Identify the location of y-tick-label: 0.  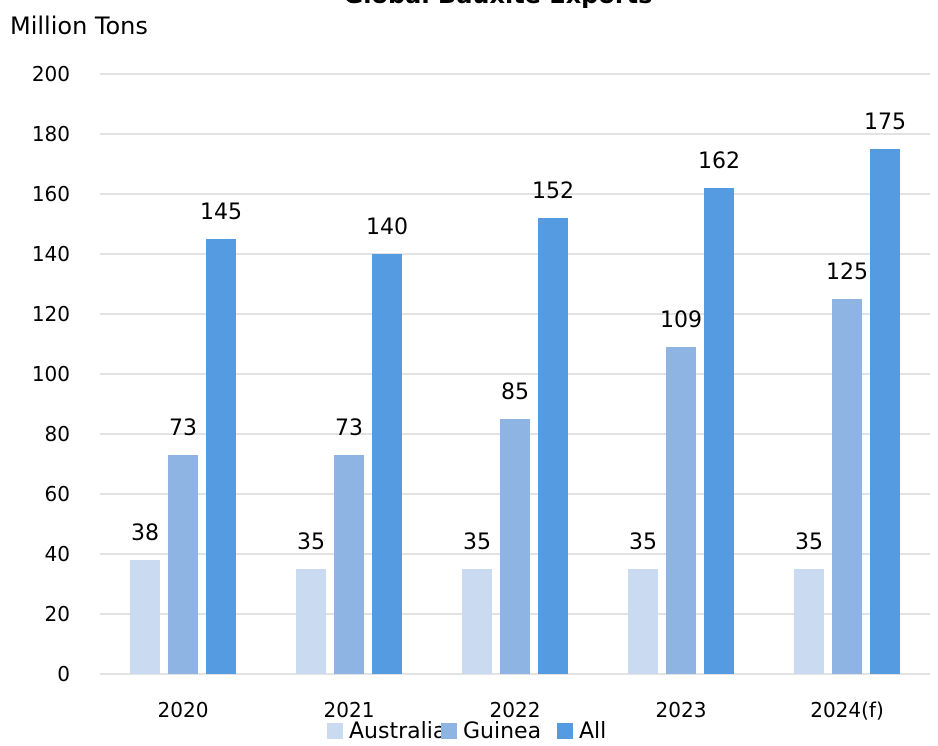
(63, 674).